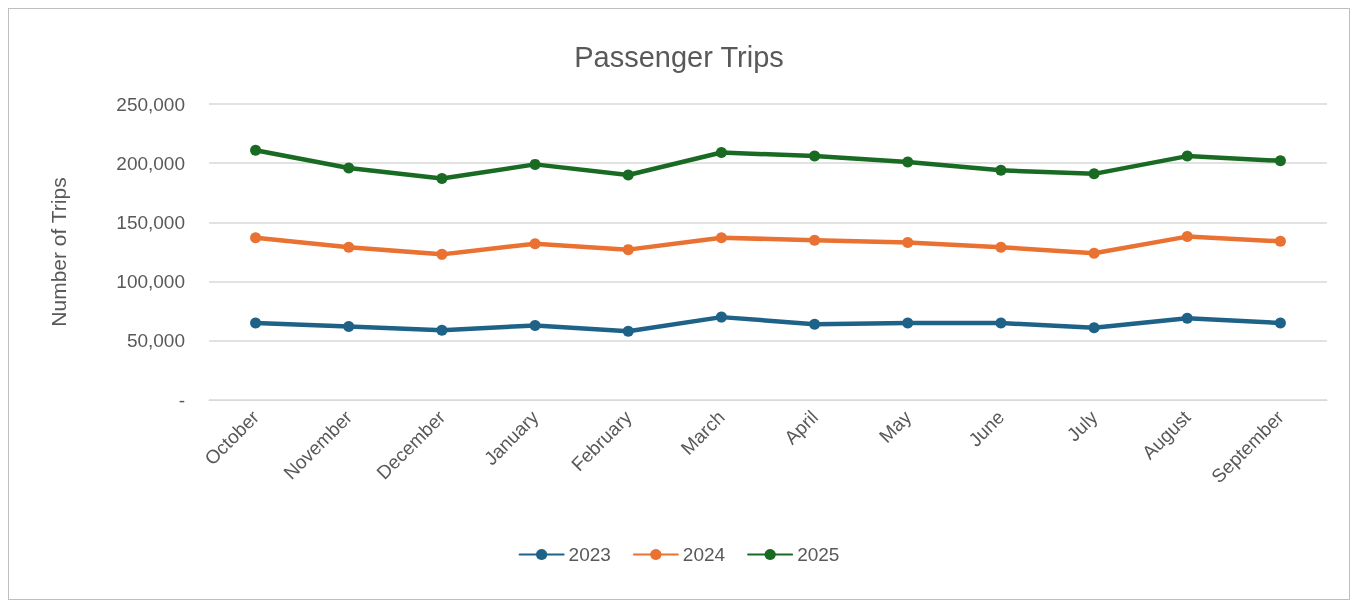  What do you see at coordinates (704, 554) in the screenshot?
I see `legend-label: 2024` at bounding box center [704, 554].